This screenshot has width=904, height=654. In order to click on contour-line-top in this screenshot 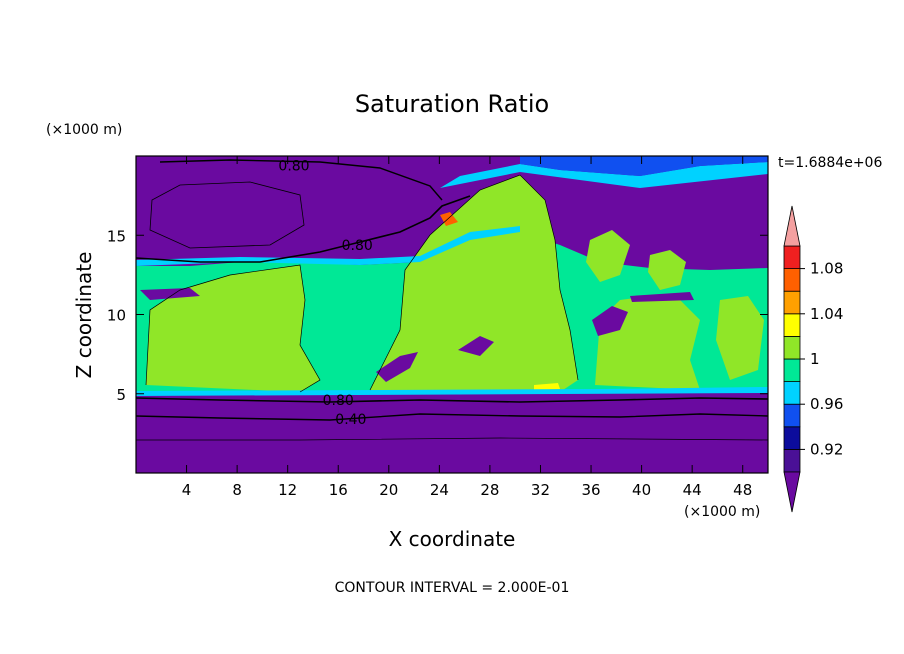, I will do `click(301, 180)`.